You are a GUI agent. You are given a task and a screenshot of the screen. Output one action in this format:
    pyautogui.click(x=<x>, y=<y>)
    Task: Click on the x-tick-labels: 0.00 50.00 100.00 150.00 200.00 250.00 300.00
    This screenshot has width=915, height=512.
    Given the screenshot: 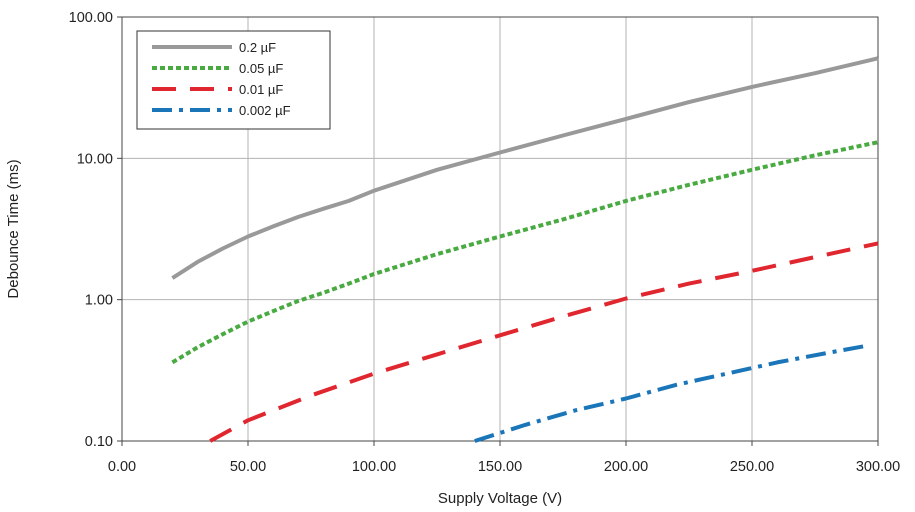 What is the action you would take?
    pyautogui.click(x=504, y=458)
    